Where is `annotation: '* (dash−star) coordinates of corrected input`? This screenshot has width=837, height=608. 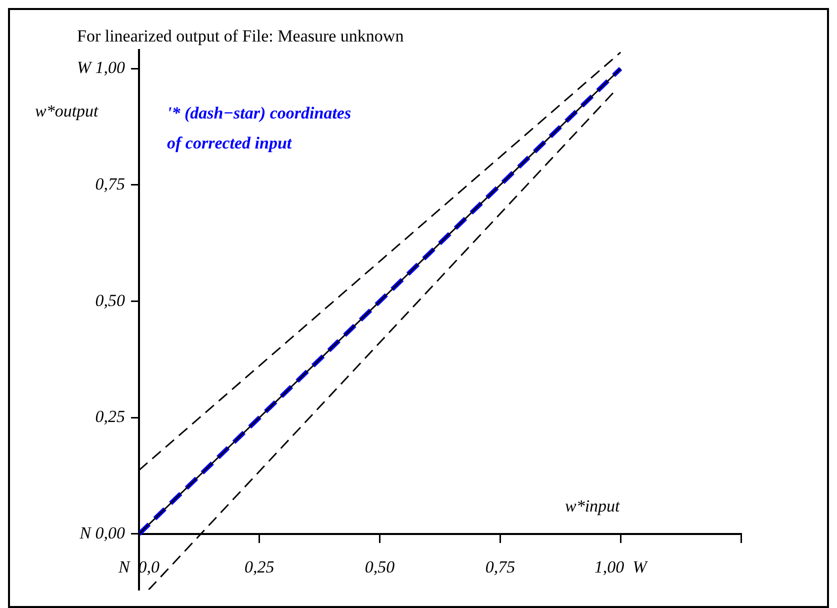 annotation: '* (dash−star) coordinates of corrected input is located at coordinates (259, 127).